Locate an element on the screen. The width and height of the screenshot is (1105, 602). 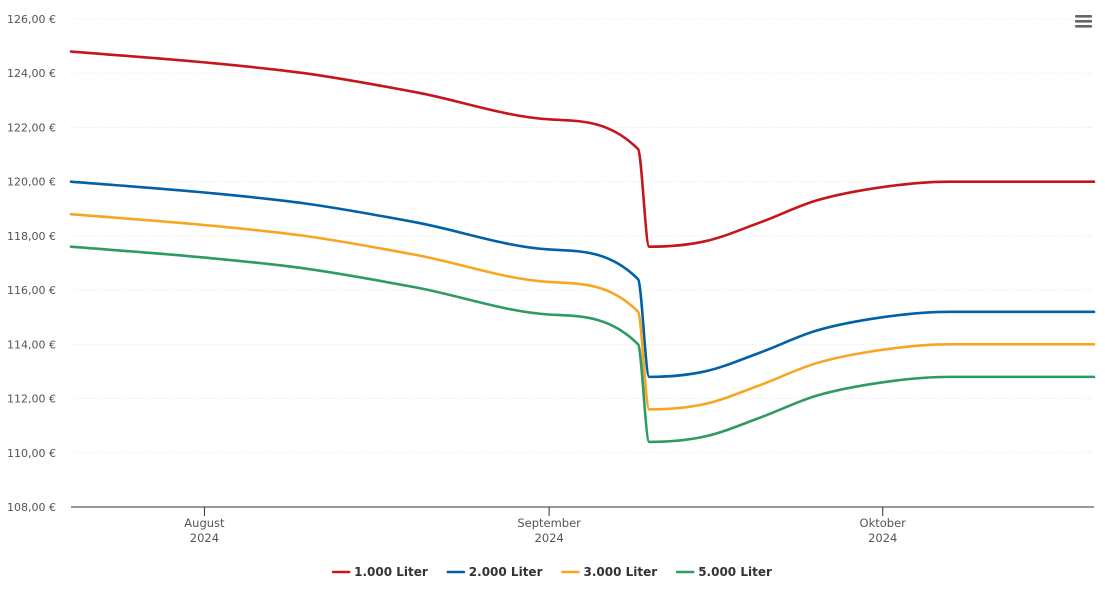
y-tick-label: 122,00 € is located at coordinates (31, 127).